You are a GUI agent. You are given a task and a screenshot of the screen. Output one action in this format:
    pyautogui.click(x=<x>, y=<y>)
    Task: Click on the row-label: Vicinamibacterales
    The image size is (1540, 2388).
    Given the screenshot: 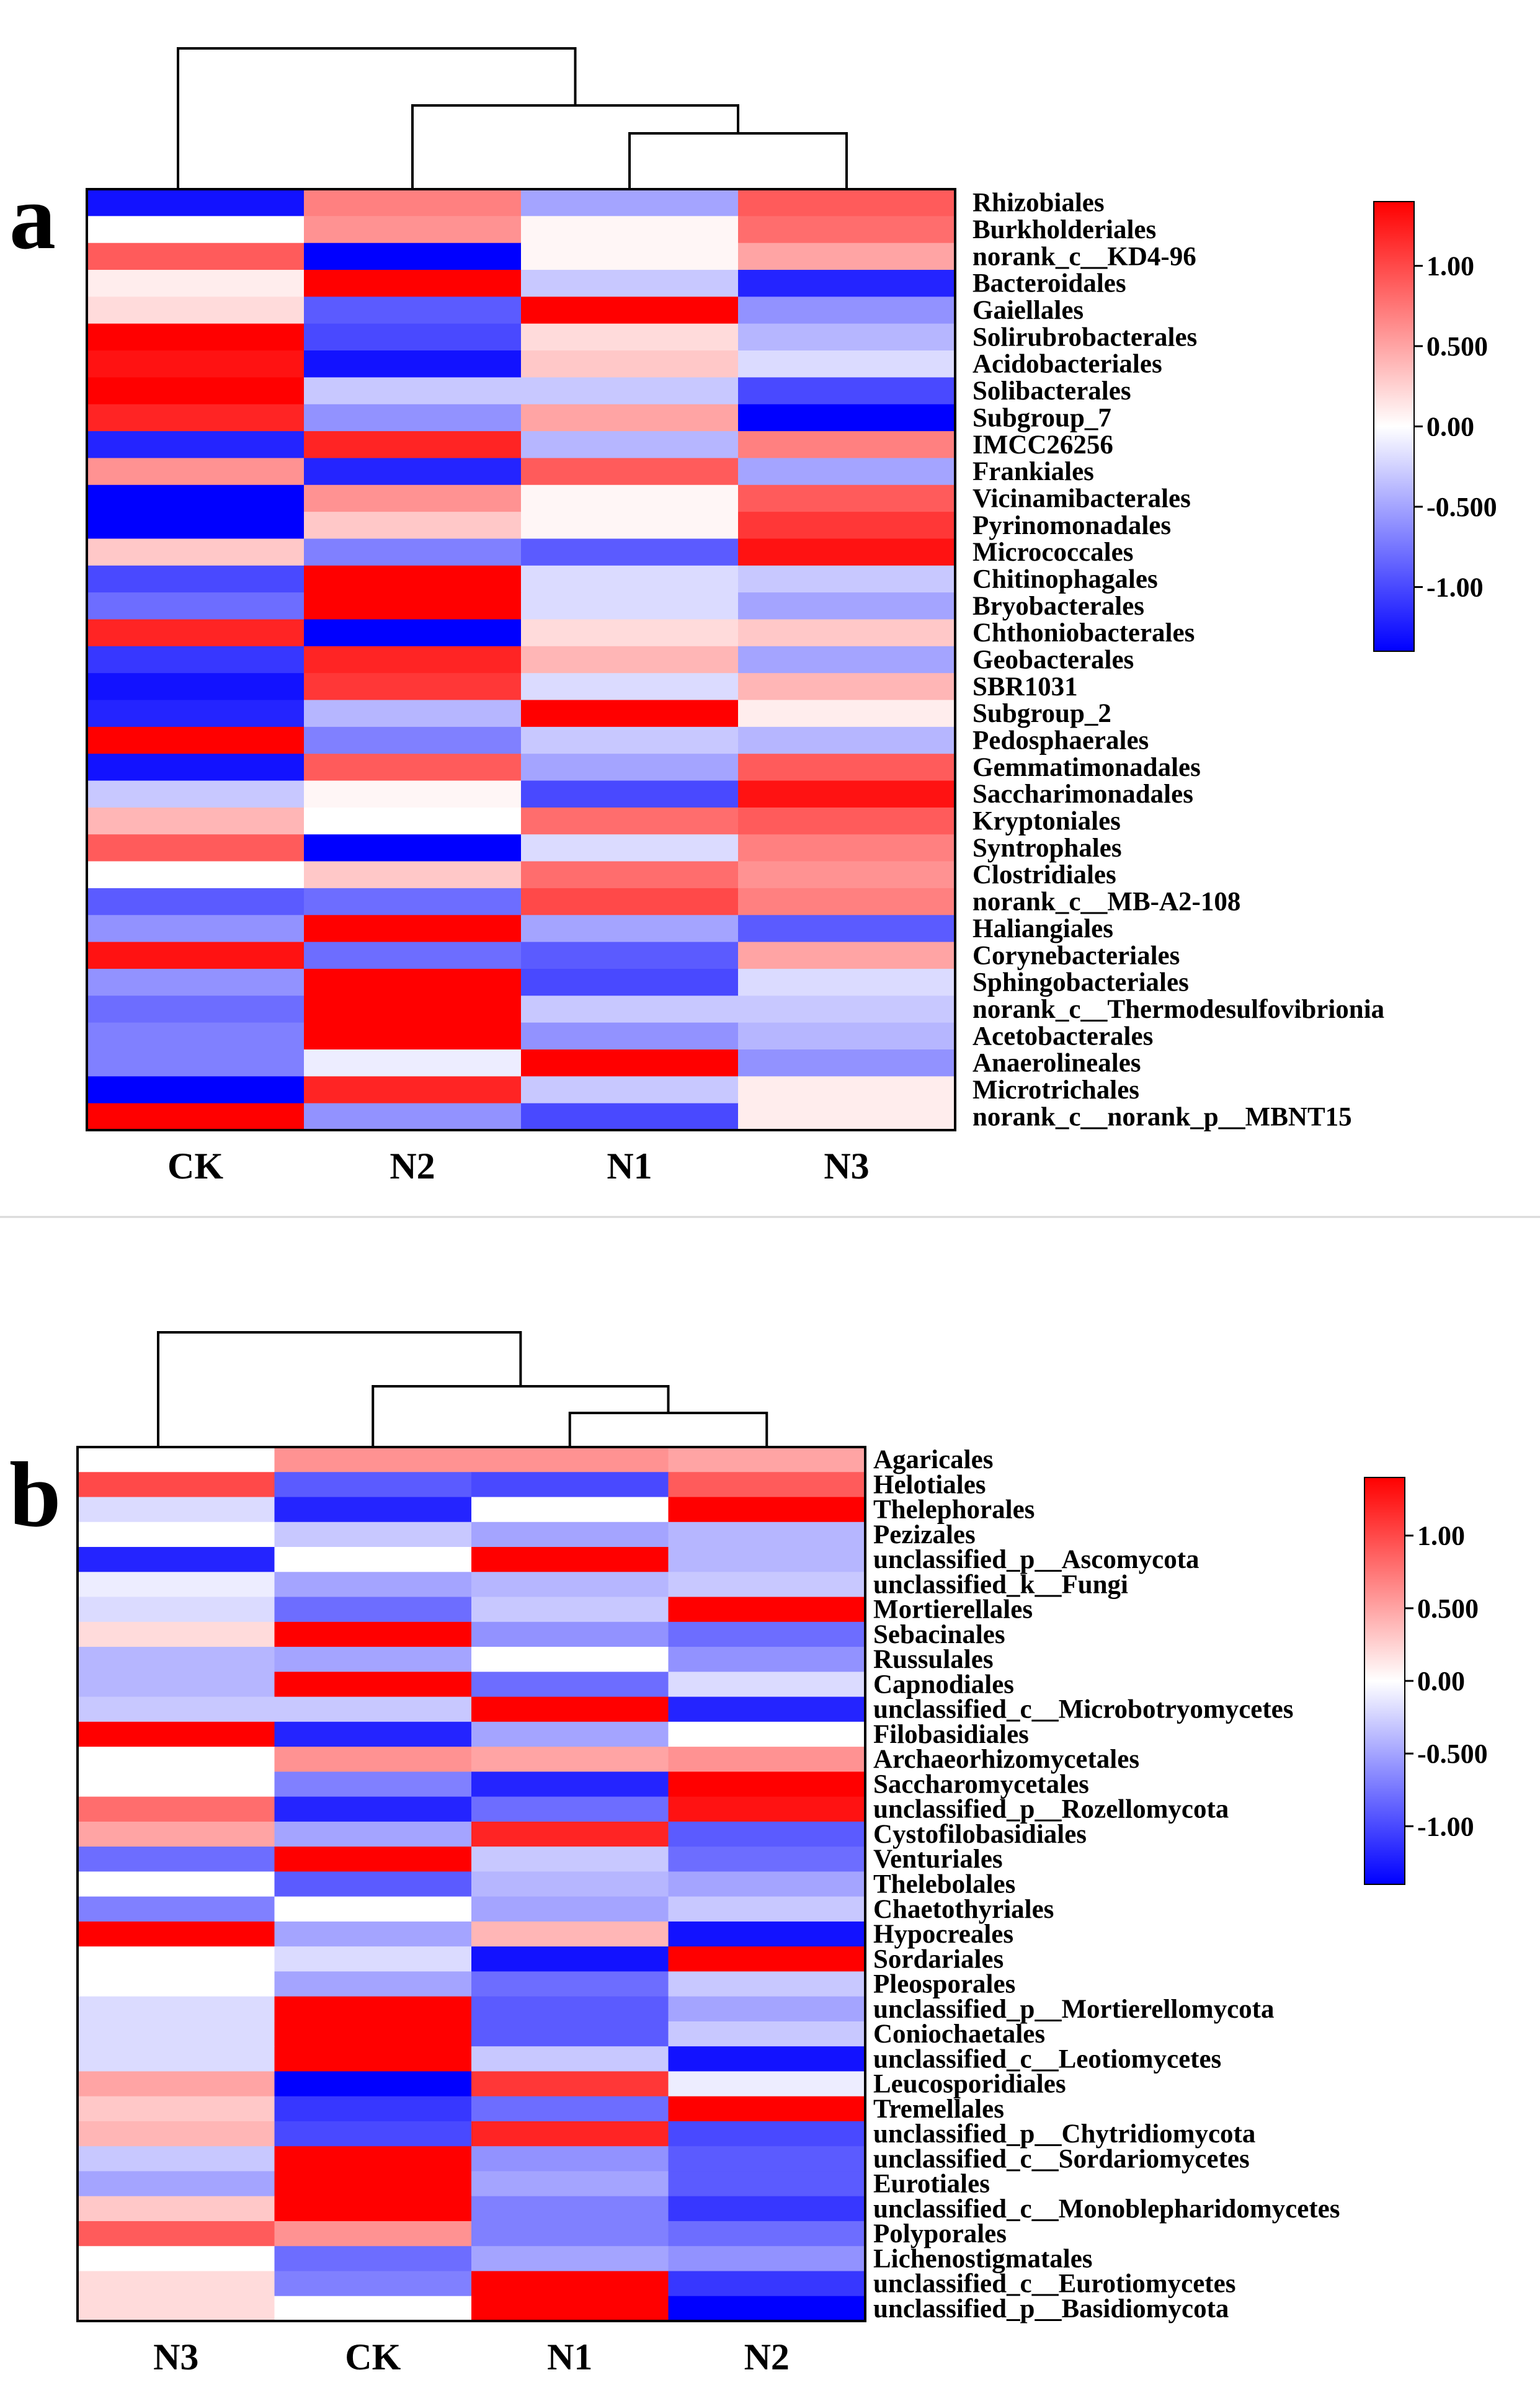 What is the action you would take?
    pyautogui.click(x=1082, y=499)
    